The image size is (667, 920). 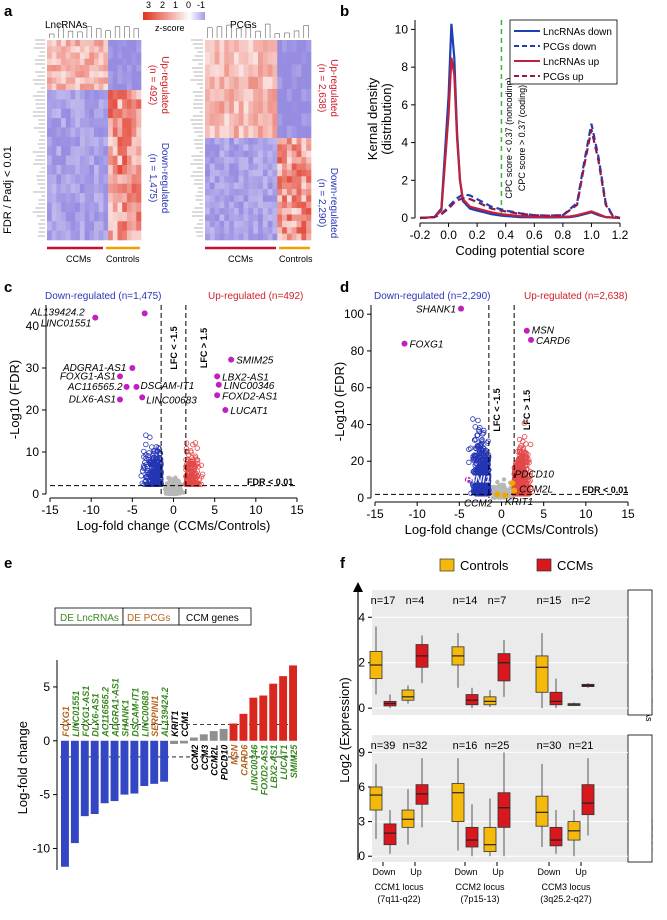 I want to click on x-tick-label: 10, so click(x=256, y=510).